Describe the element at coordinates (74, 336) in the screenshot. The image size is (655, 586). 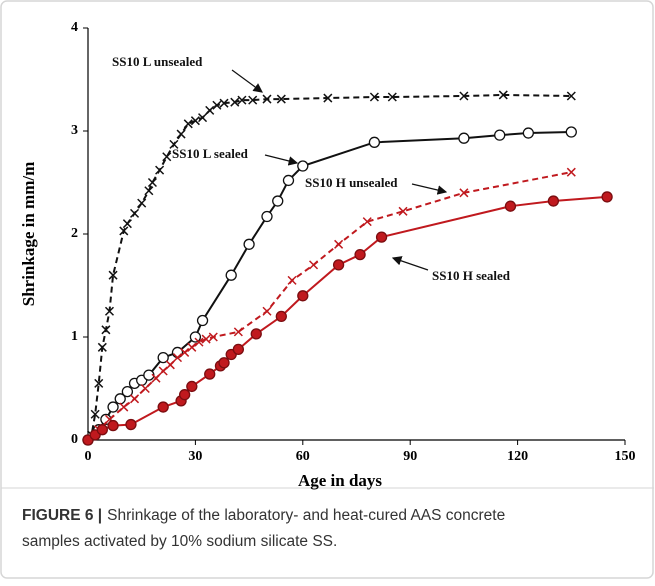
I see `y-tick-label: 1` at that location.